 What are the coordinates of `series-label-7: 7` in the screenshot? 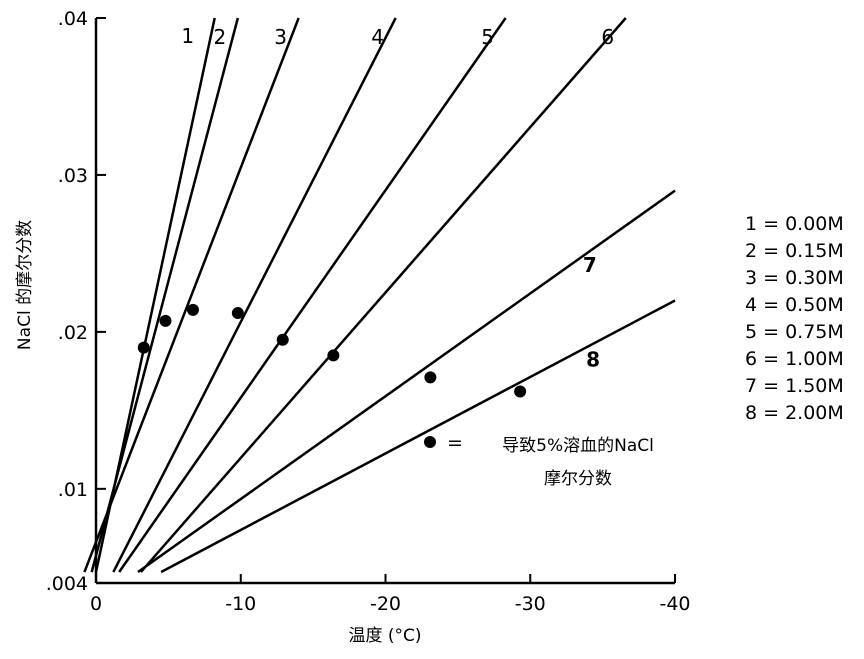 It's located at (590, 265).